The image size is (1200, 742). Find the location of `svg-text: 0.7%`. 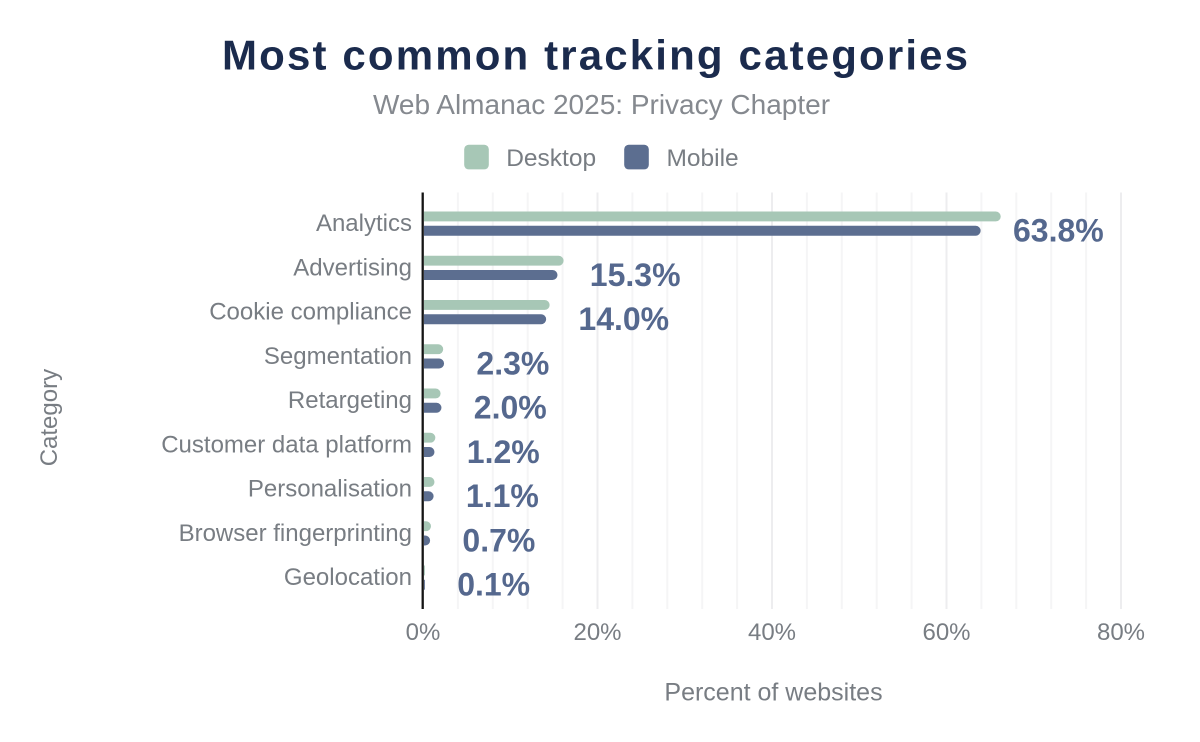

svg-text: 0.7% is located at coordinates (498, 540).